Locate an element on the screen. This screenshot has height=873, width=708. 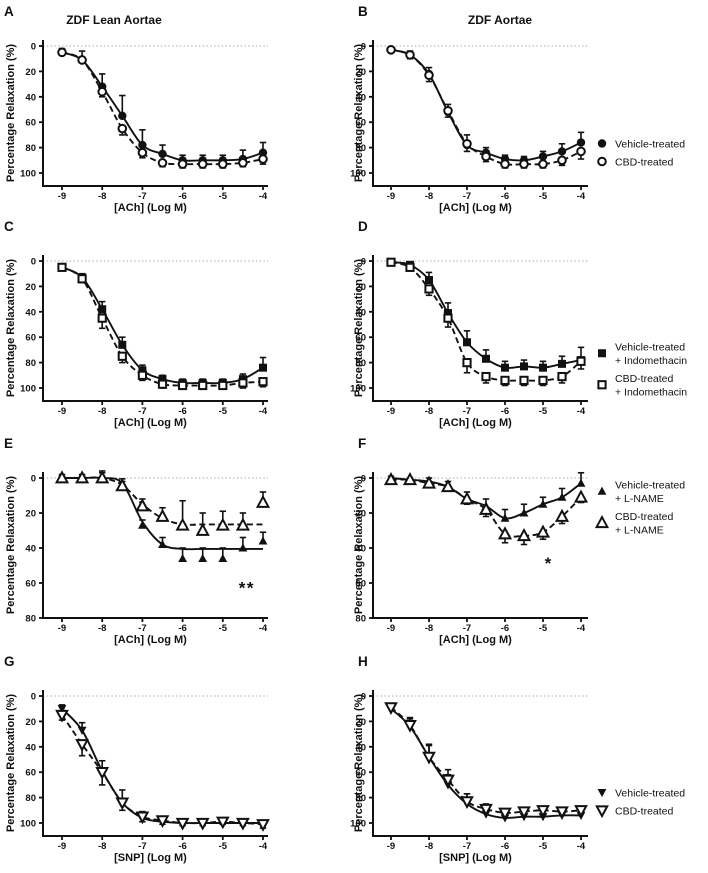
panel-label: G is located at coordinates (9, 661).